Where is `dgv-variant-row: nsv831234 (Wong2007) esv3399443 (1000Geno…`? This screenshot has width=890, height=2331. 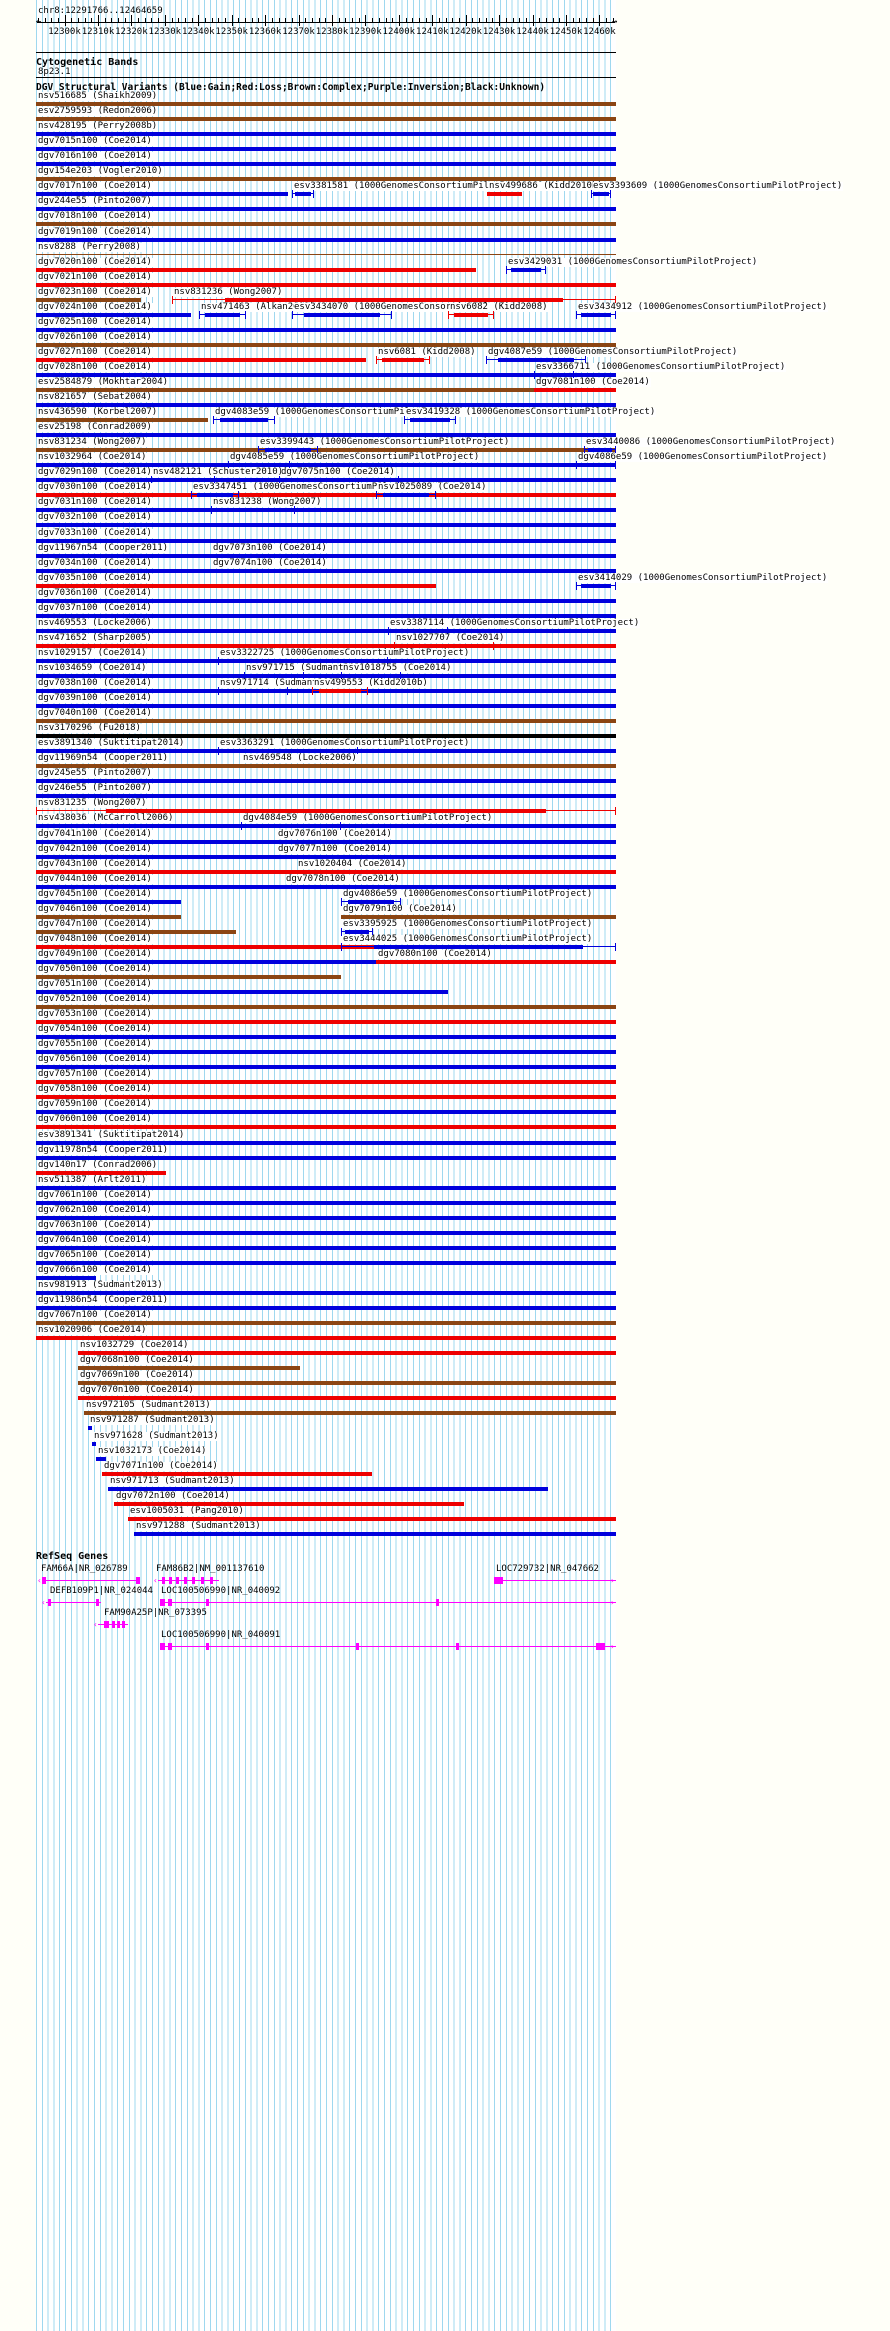 dgv-variant-row: nsv831234 (Wong2007) esv3399443 (1000Geno… is located at coordinates (445, 446).